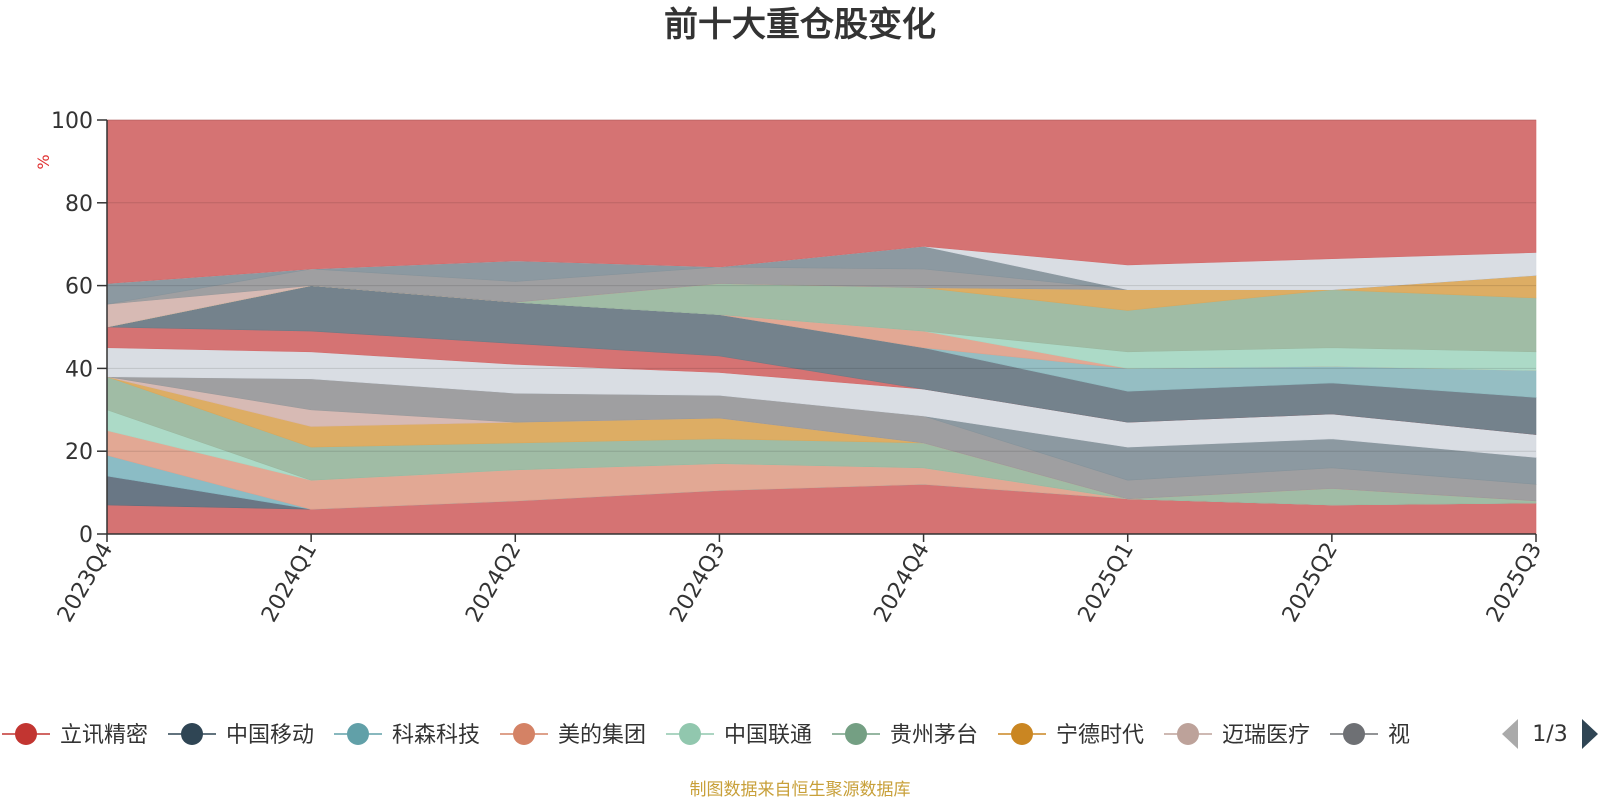  What do you see at coordinates (1266, 735) in the screenshot?
I see `legend-label: 迈瑞医疗` at bounding box center [1266, 735].